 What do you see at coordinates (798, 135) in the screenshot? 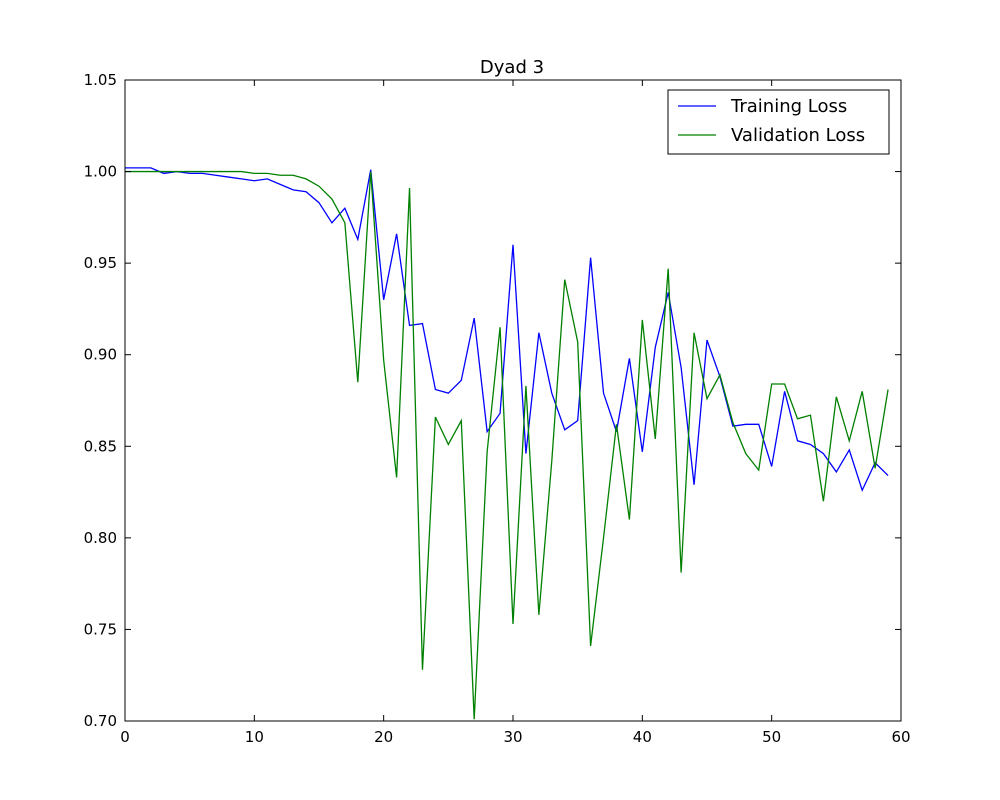
I see `legend-label: Validation Loss` at bounding box center [798, 135].